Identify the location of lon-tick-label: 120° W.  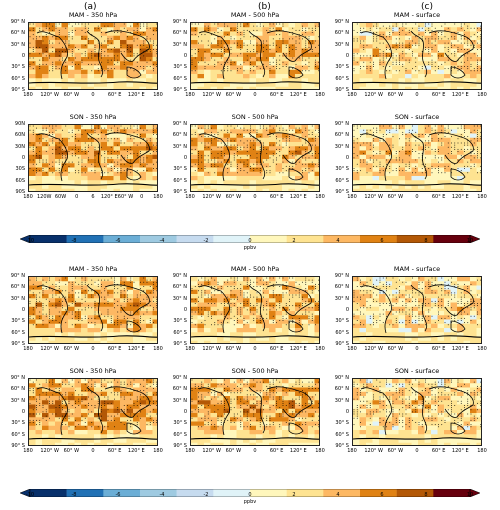
(373, 95).